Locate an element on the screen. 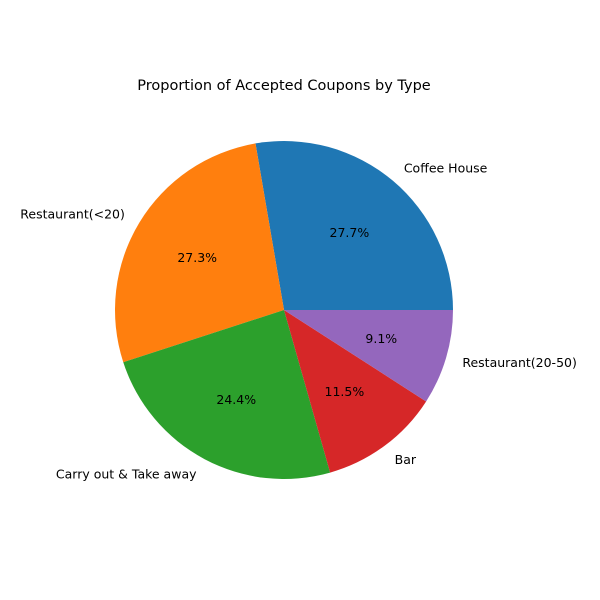 The image size is (600, 600). pie-slice-carry-out-take-away is located at coordinates (227, 394).